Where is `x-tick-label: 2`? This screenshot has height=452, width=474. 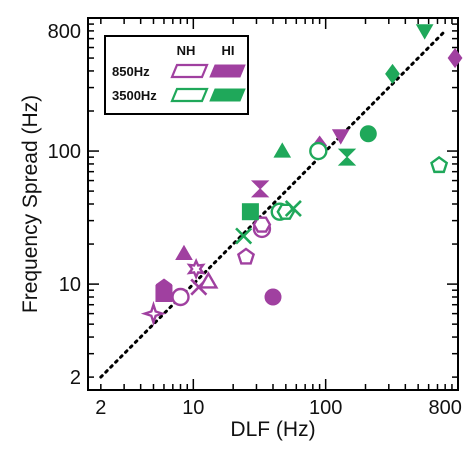 x-tick-label: 2 is located at coordinates (100, 408).